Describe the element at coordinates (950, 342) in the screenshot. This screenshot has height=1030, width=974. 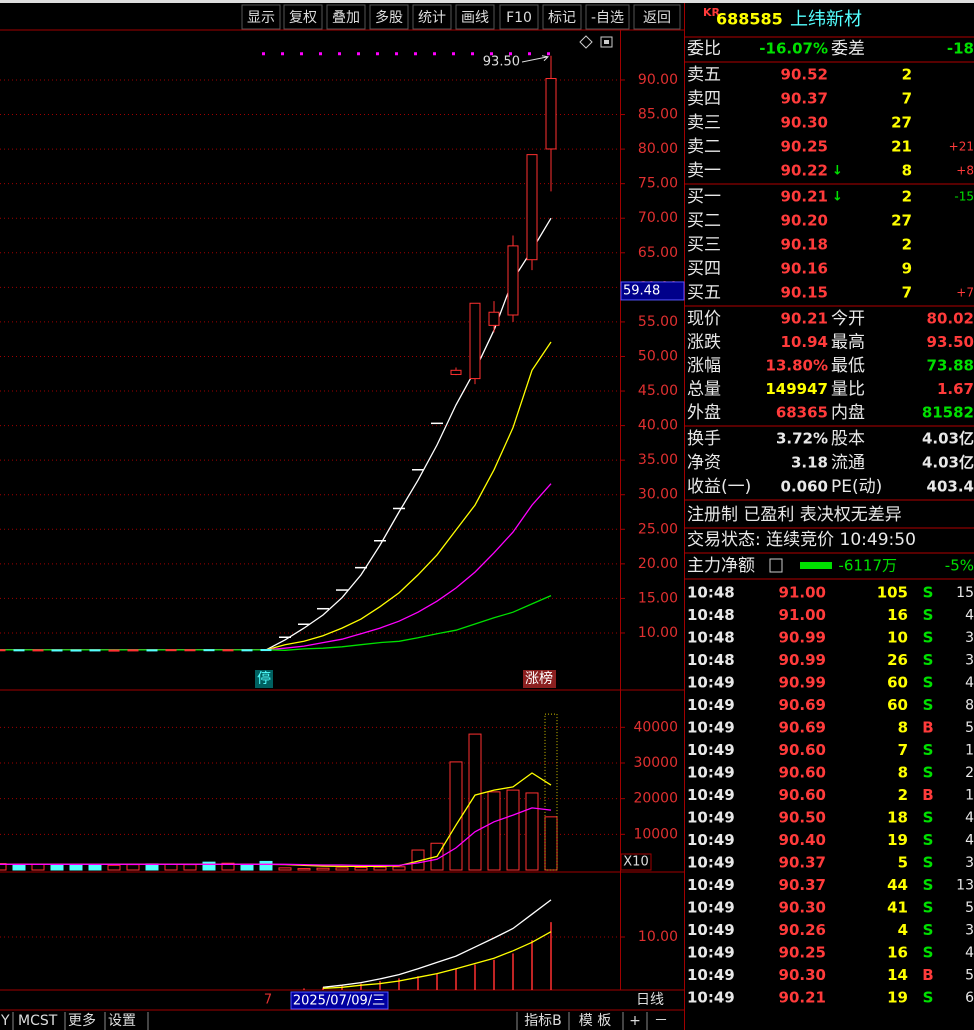
I see `stat-value: 93.50` at that location.